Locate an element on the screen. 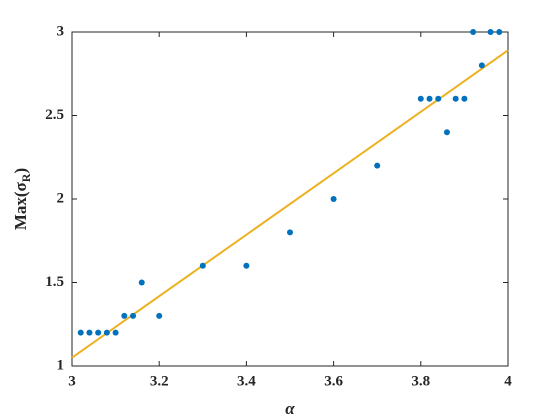 This screenshot has height=420, width=560. y-axis-label: Max(σR) is located at coordinates (22, 199).